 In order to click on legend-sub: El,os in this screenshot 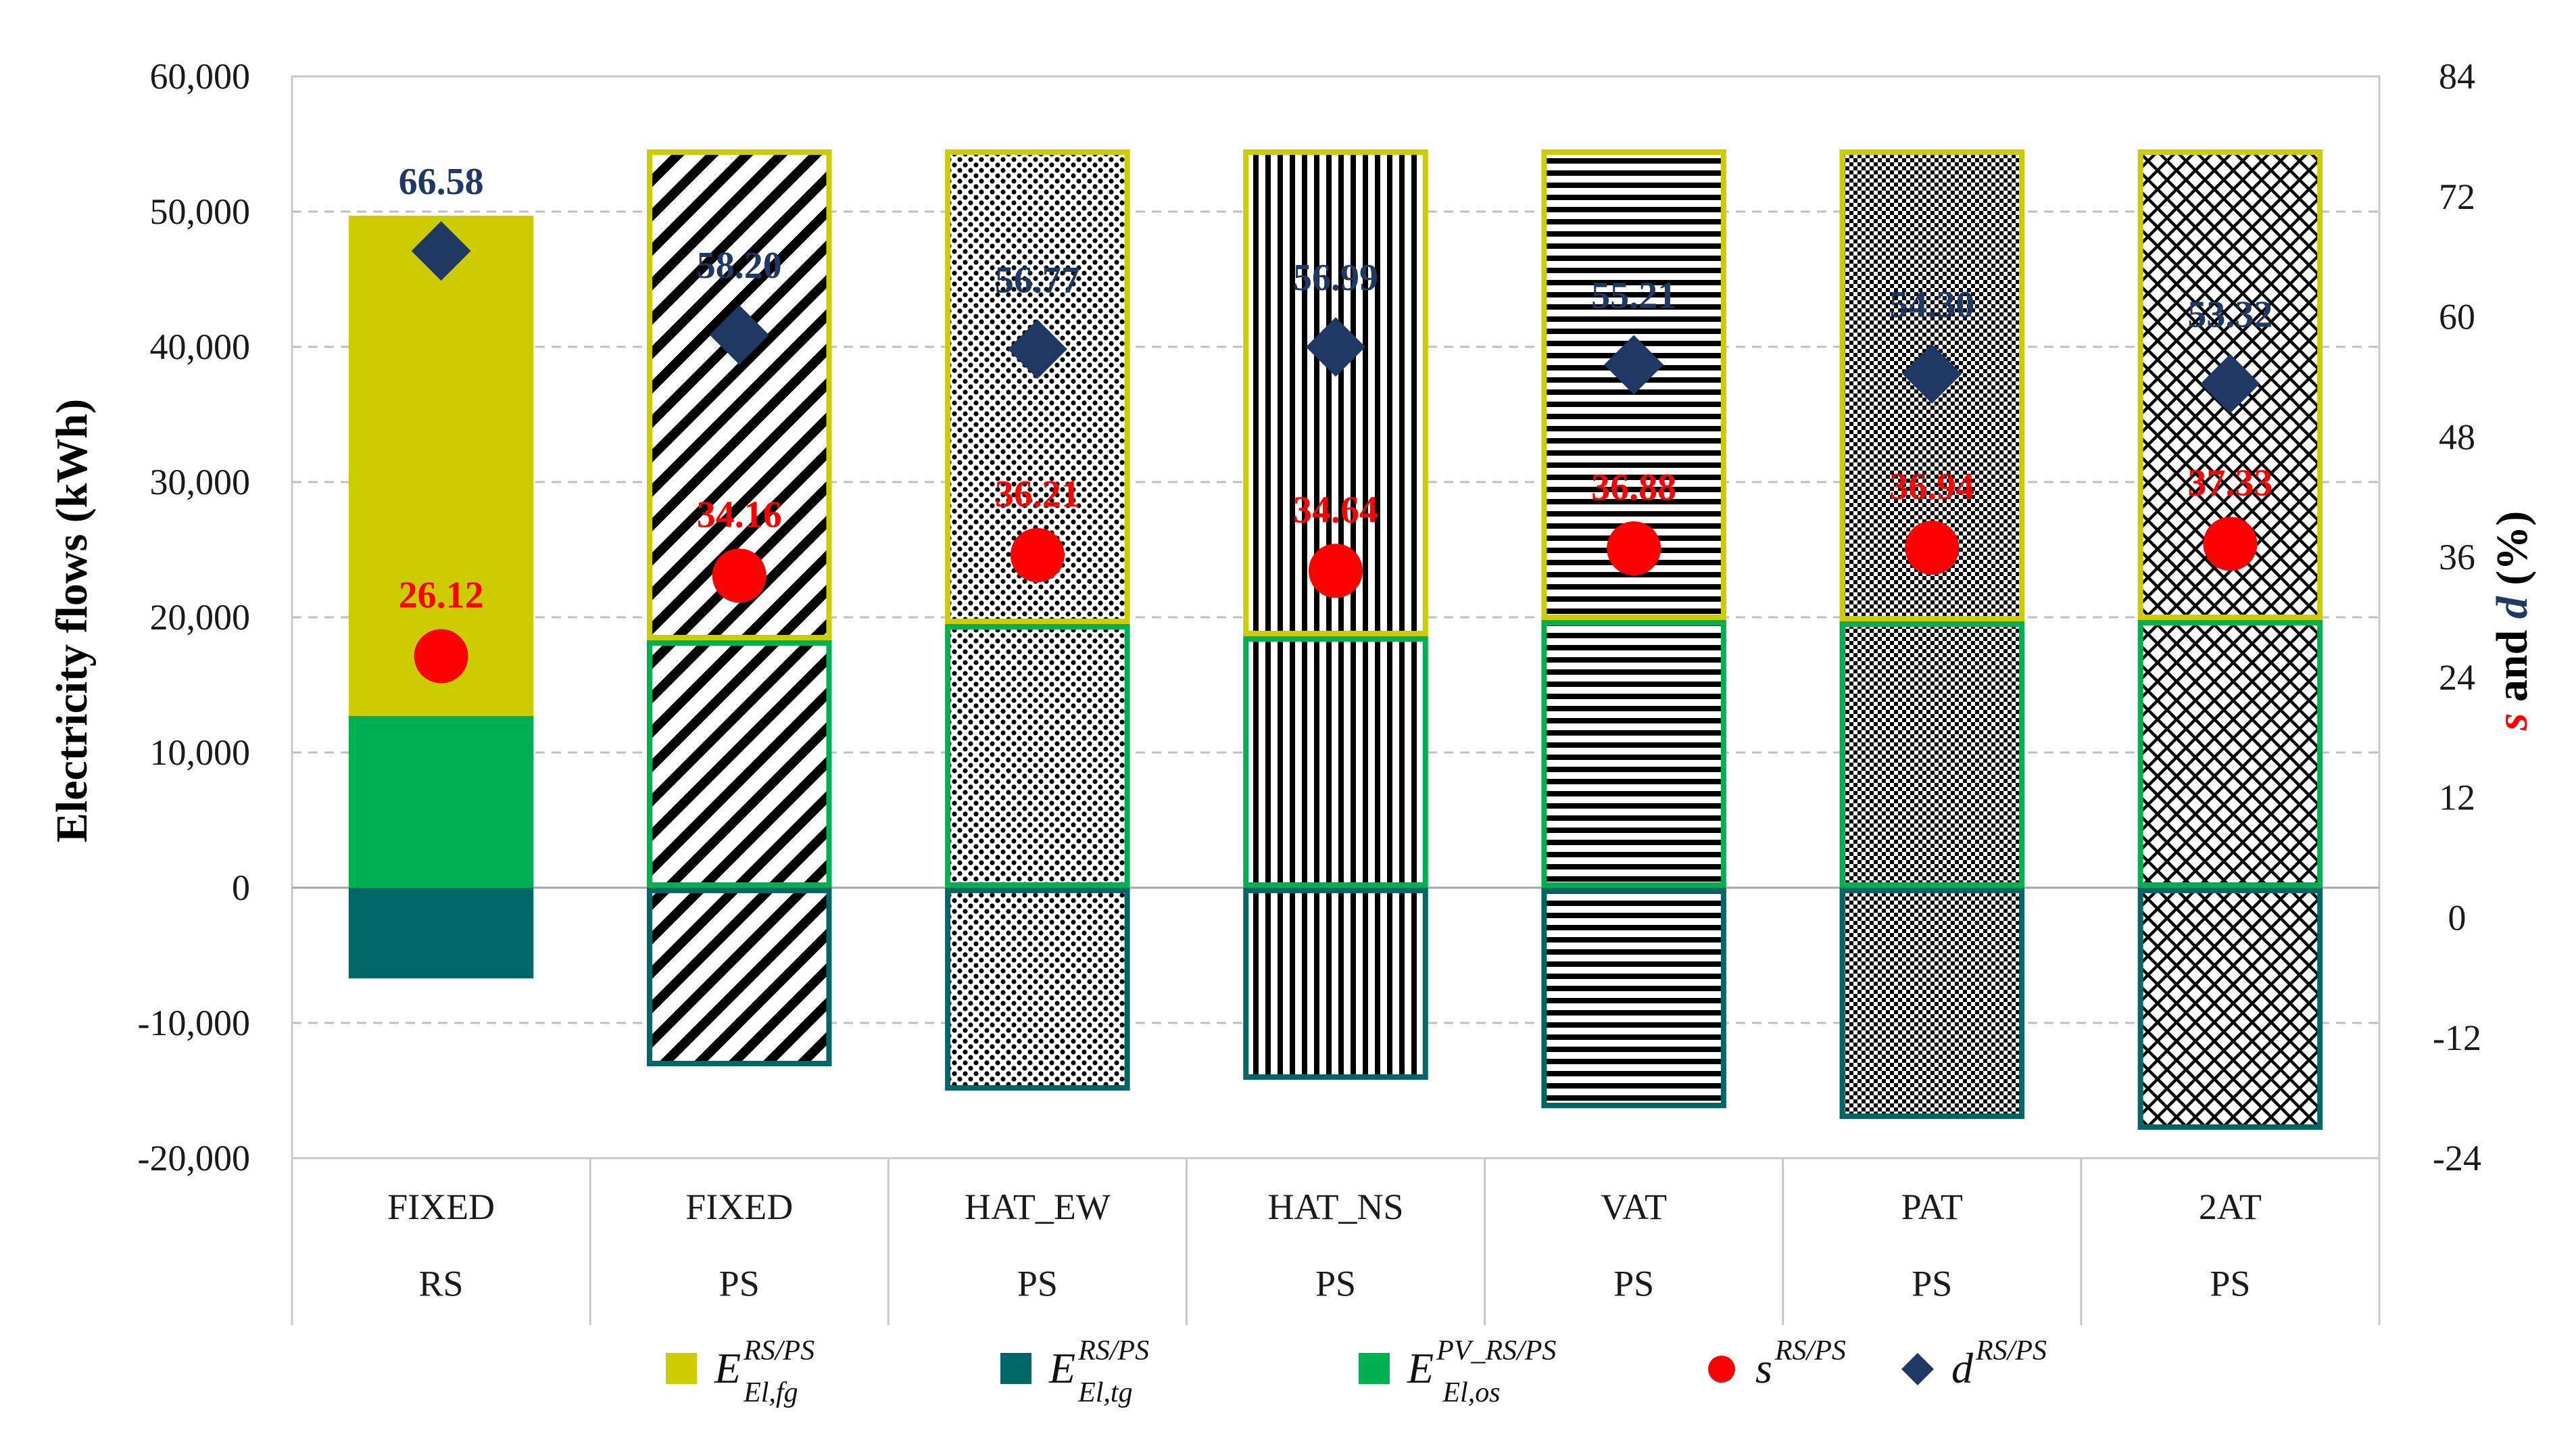, I will do `click(1471, 1392)`.